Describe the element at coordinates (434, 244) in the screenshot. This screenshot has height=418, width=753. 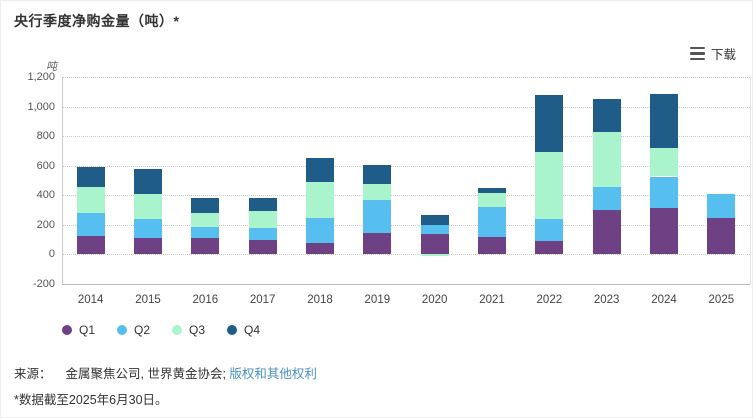
I see `bar-2020-Q1` at that location.